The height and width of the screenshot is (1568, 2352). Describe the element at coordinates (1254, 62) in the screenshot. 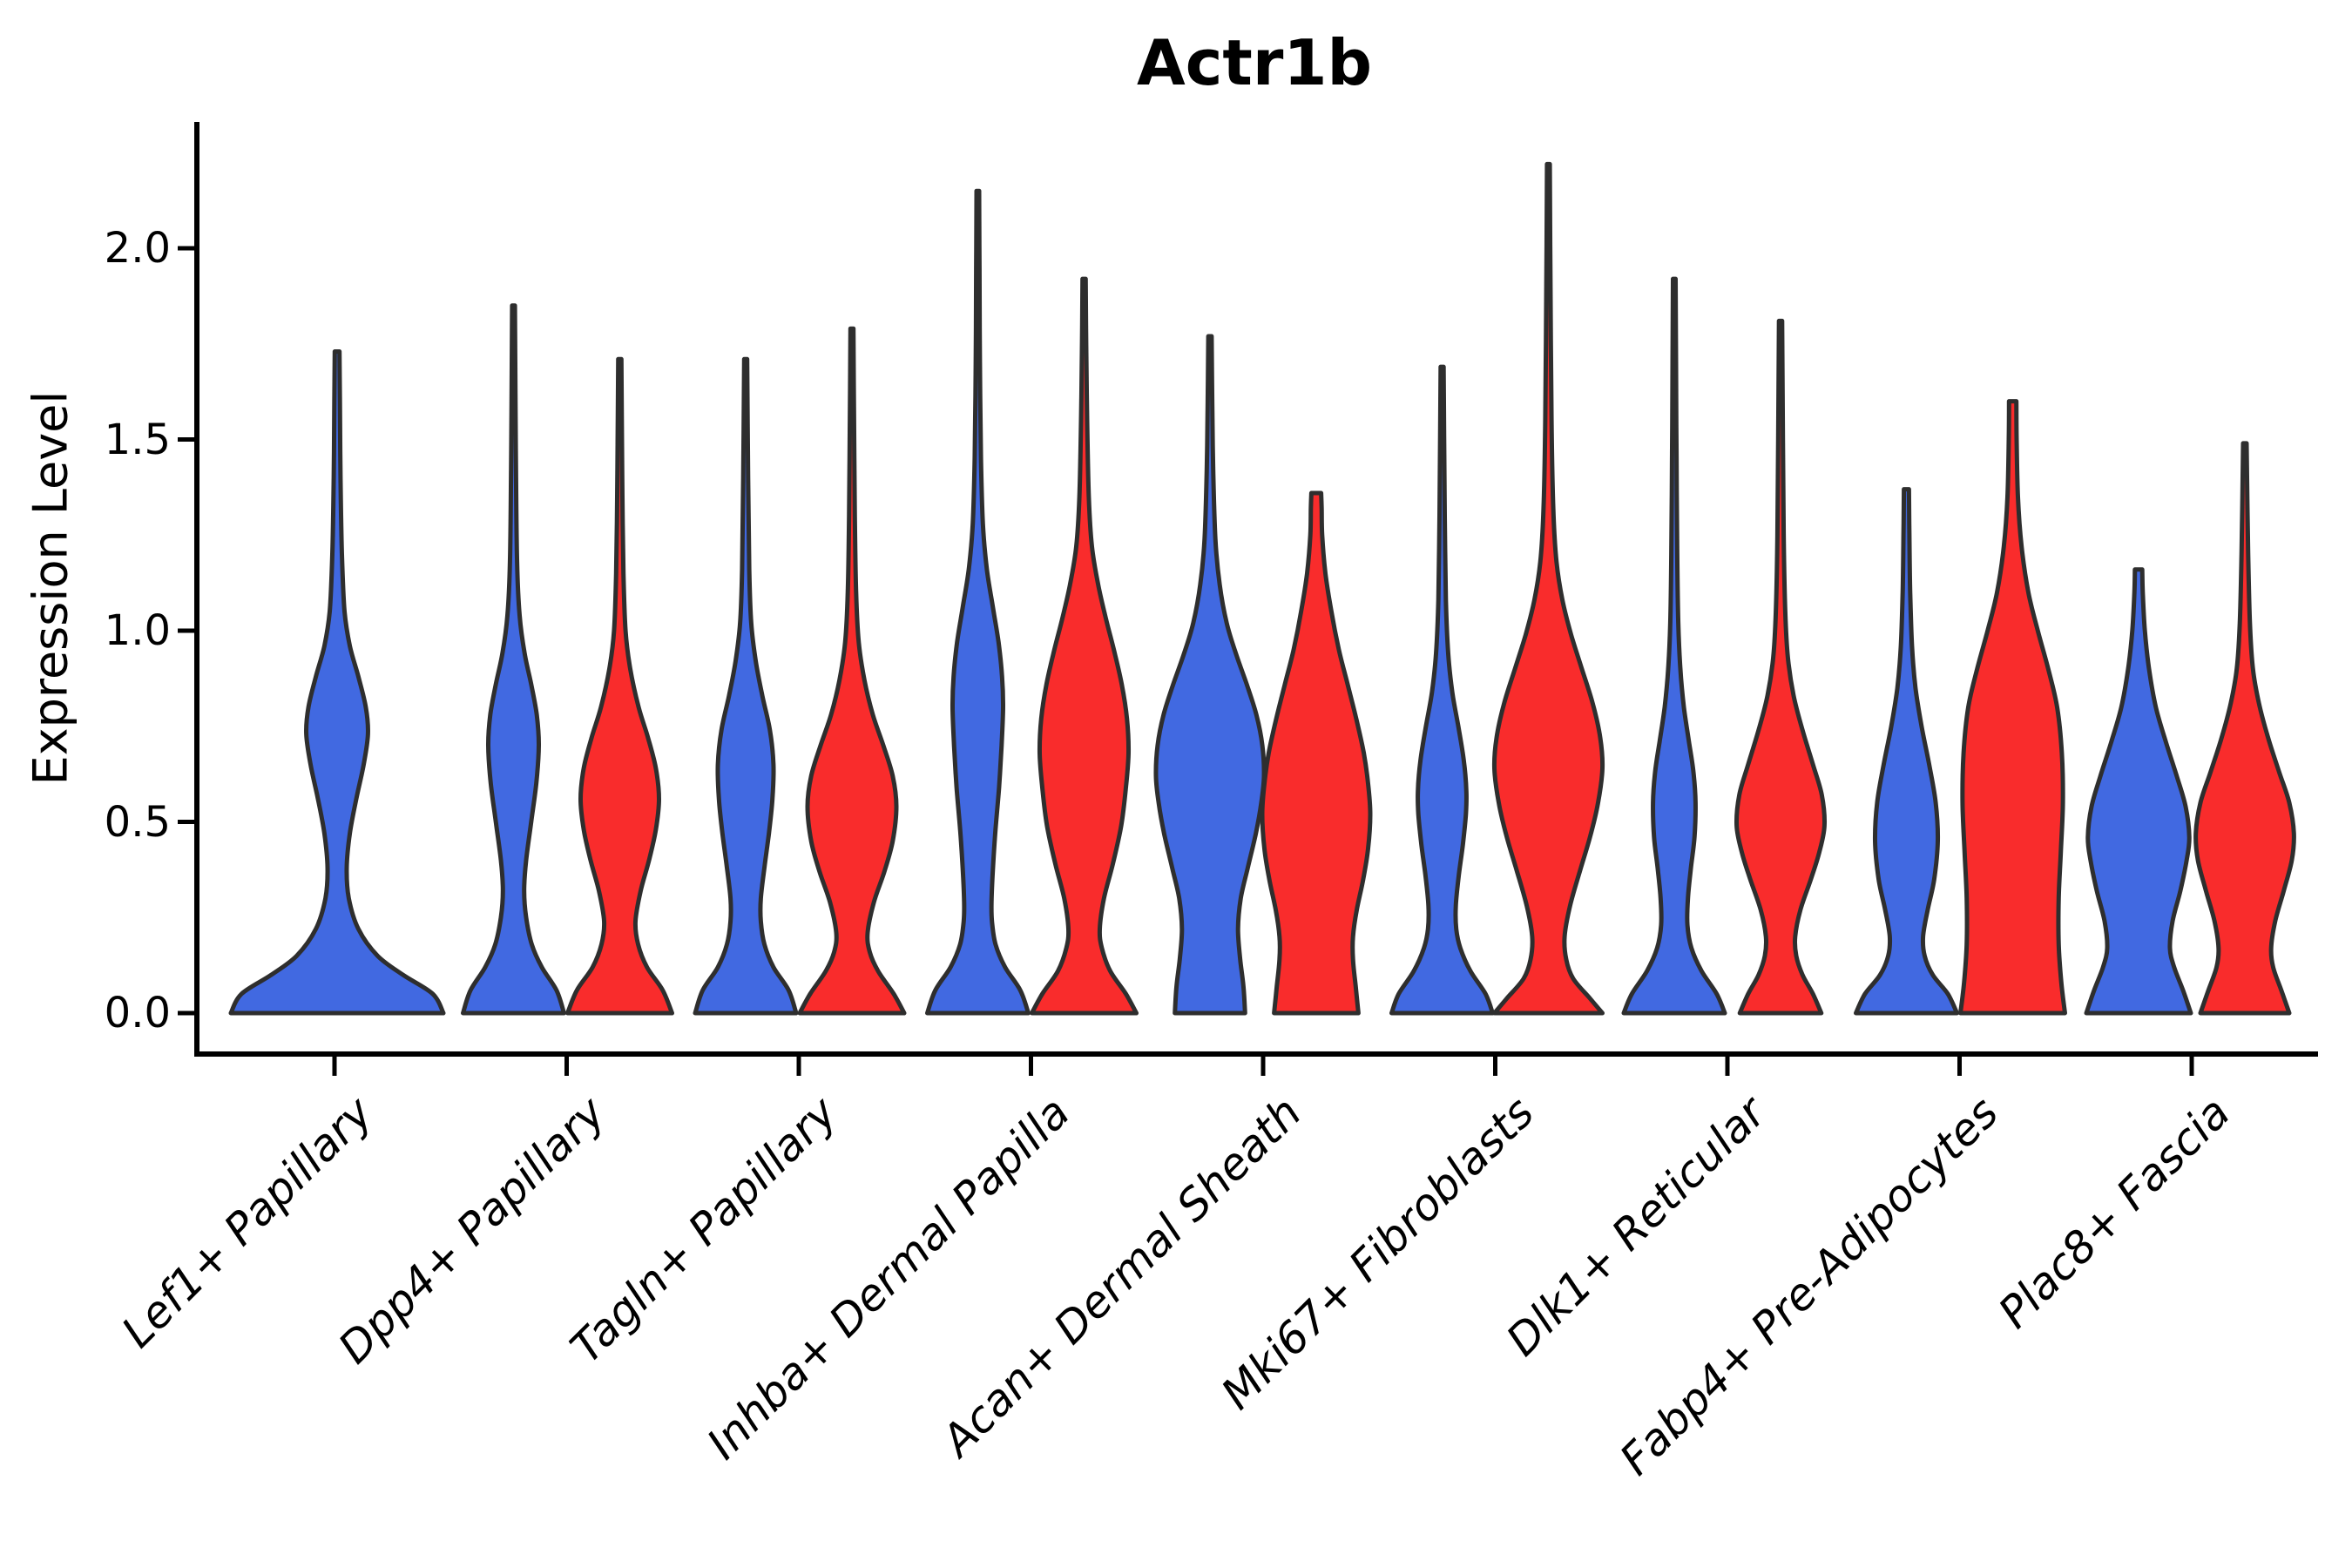

I see `chart-title: Actr1b` at that location.